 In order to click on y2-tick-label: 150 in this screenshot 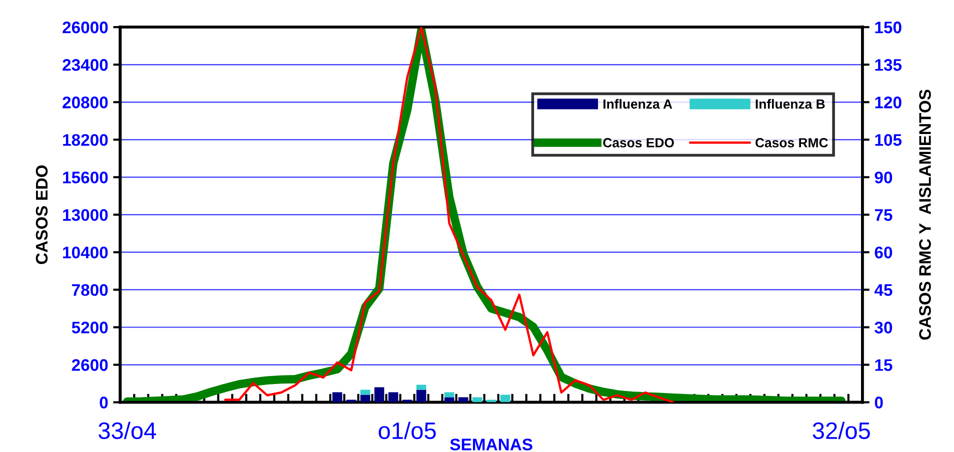, I will do `click(888, 28)`.